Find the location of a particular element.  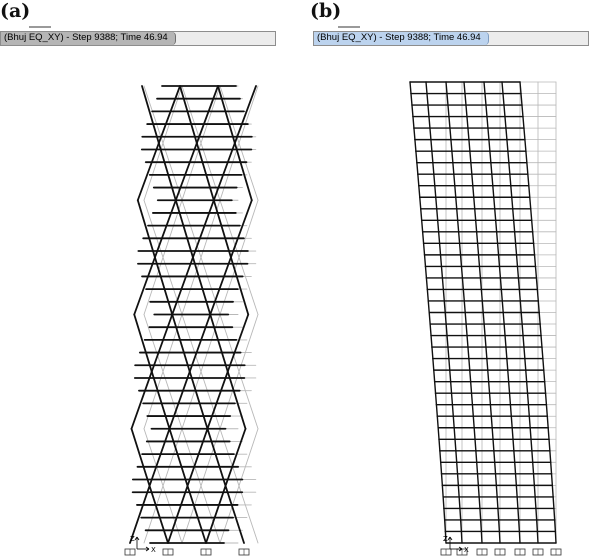

window-handle-b is located at coordinates (349, 27).